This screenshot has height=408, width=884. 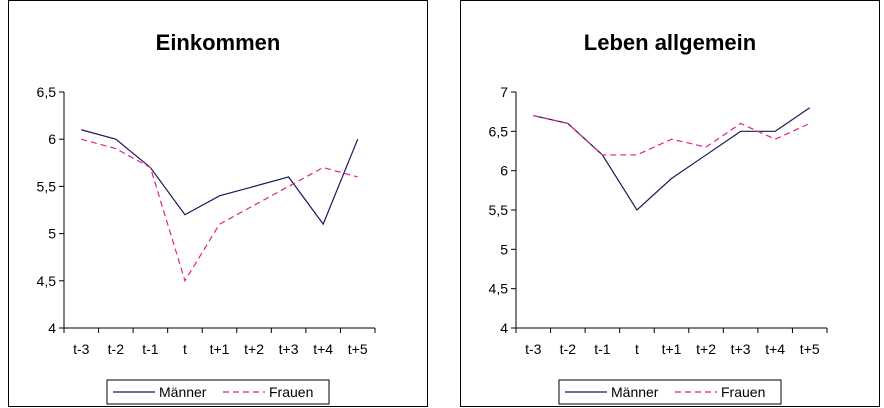 I want to click on series-line-mnner, so click(x=220, y=177).